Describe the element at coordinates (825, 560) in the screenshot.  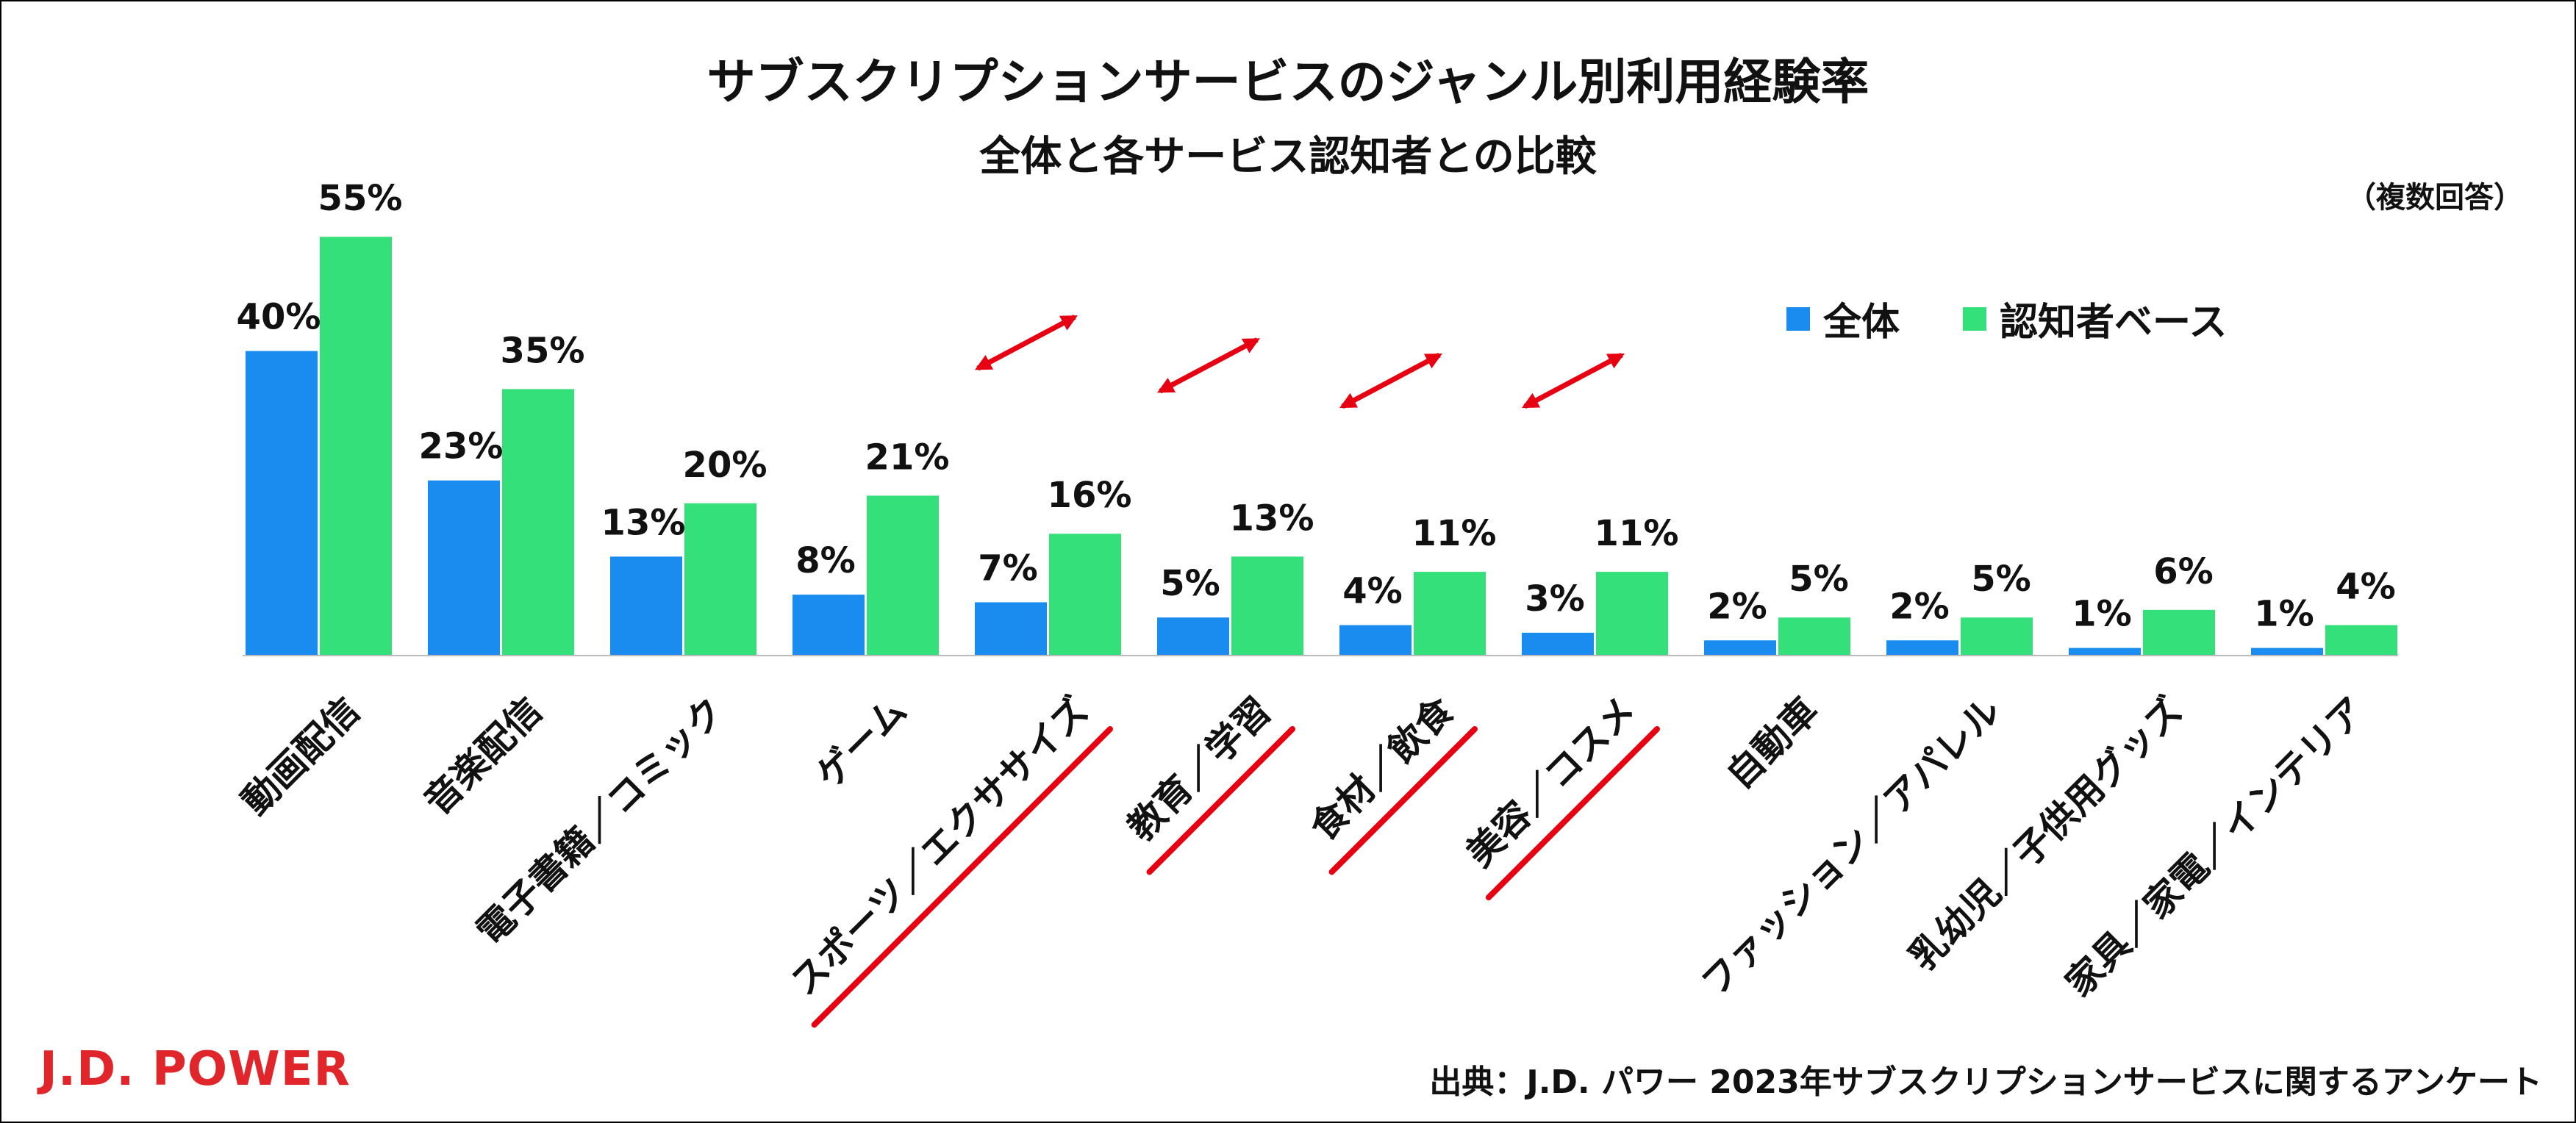
I see `value-label-overall-3: 8%` at that location.